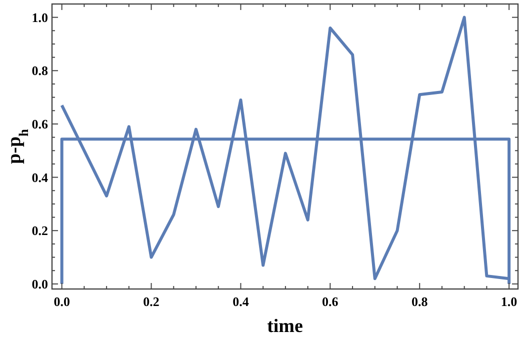 The height and width of the screenshot is (338, 520). Describe the element at coordinates (40, 230) in the screenshot. I see `y-tick-label: 0.2` at that location.